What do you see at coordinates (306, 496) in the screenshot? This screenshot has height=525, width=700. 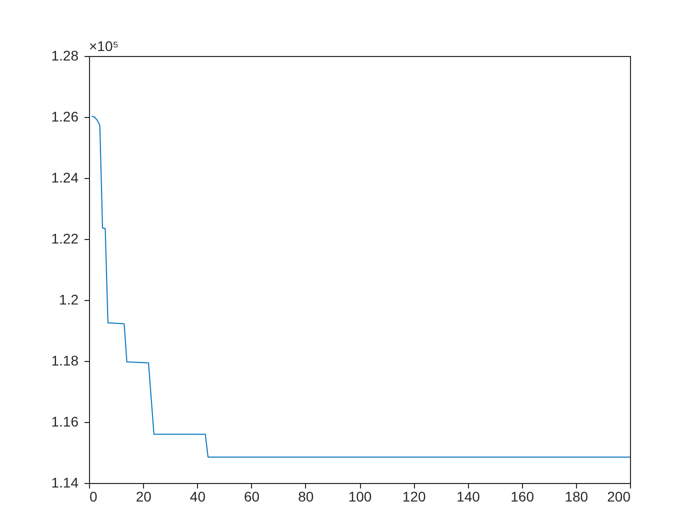 I see `x-tick-label: 80` at bounding box center [306, 496].